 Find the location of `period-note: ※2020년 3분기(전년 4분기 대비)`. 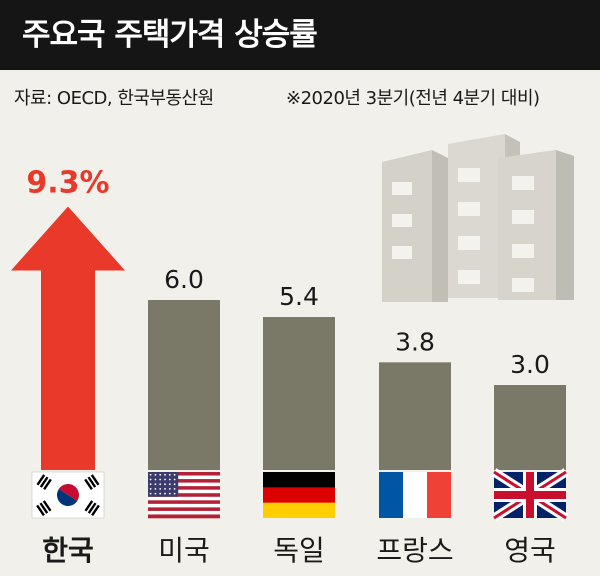

period-note: ※2020년 3분기(전년 4분기 대비) is located at coordinates (413, 98).